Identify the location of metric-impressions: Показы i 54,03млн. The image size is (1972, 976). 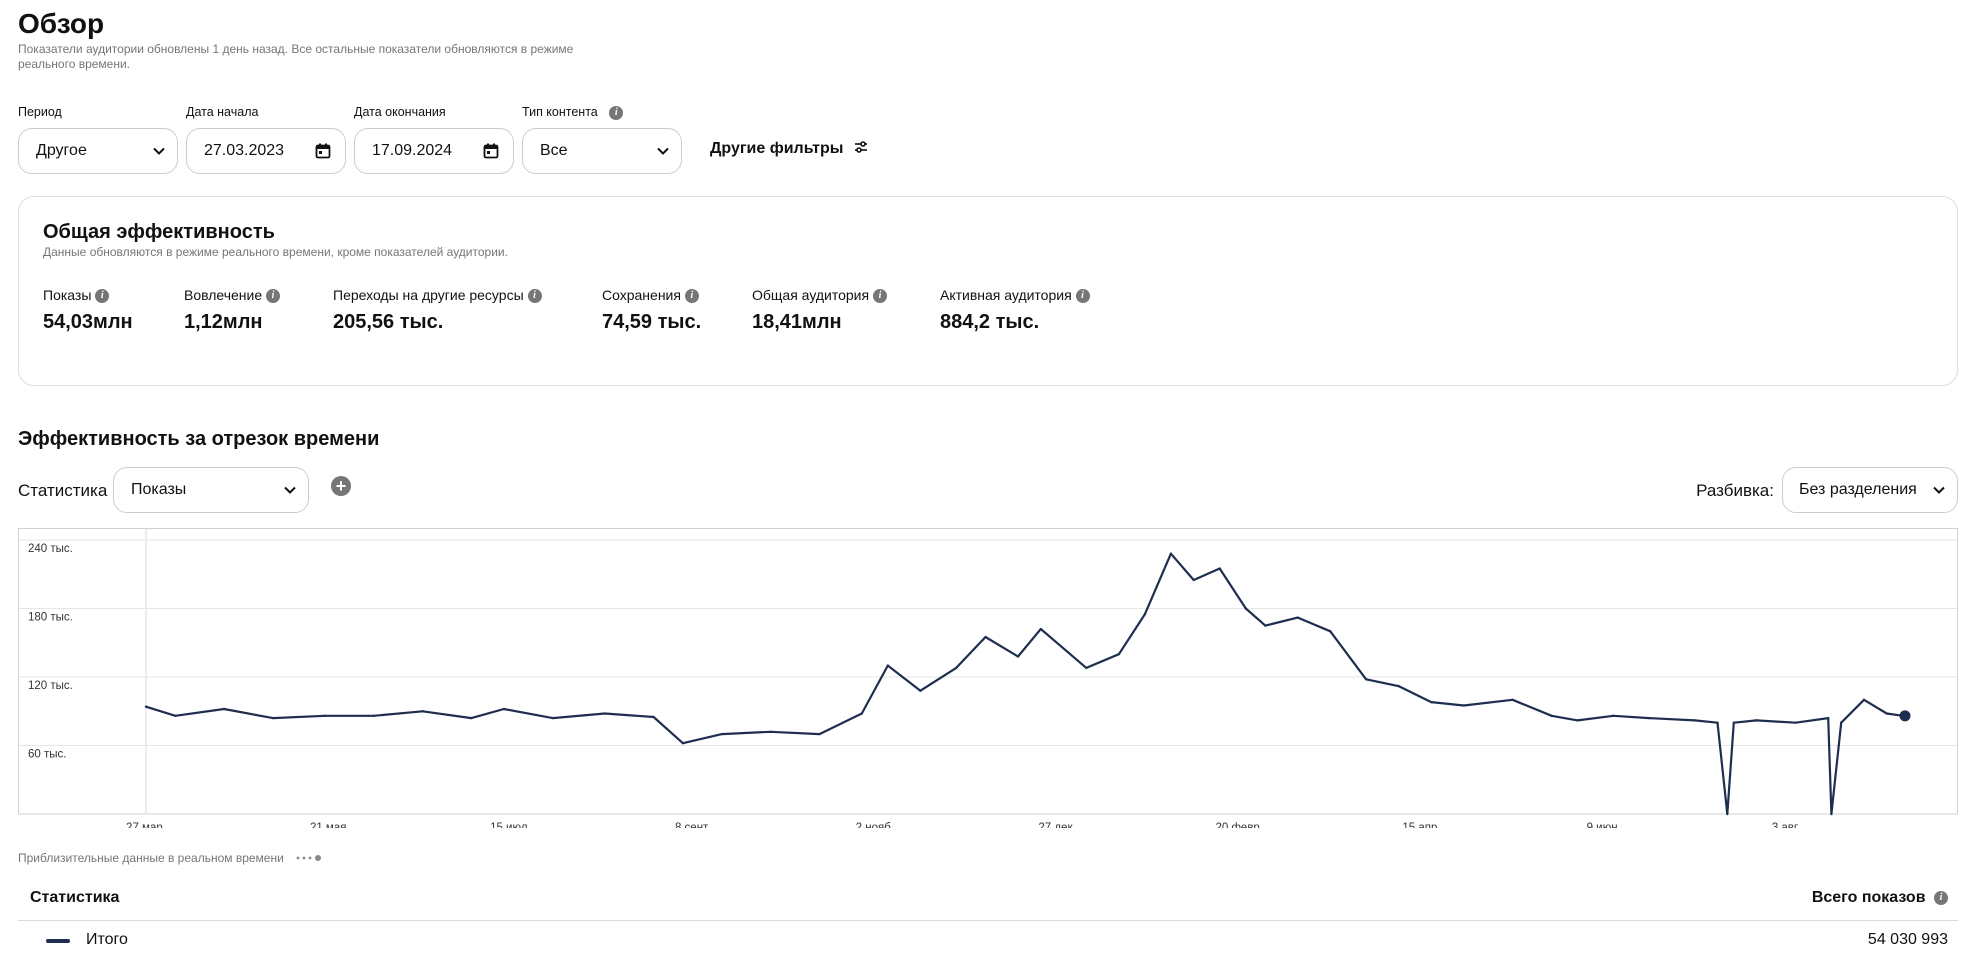
(88, 310).